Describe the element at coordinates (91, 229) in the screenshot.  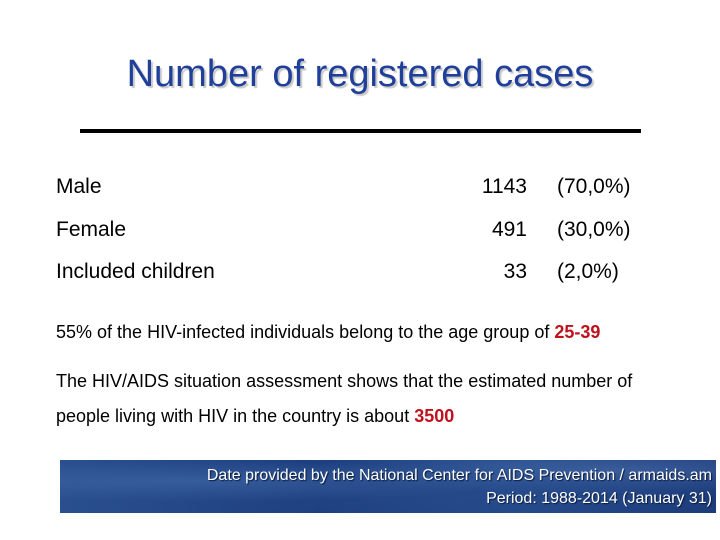
I see `stat-label: Female` at that location.